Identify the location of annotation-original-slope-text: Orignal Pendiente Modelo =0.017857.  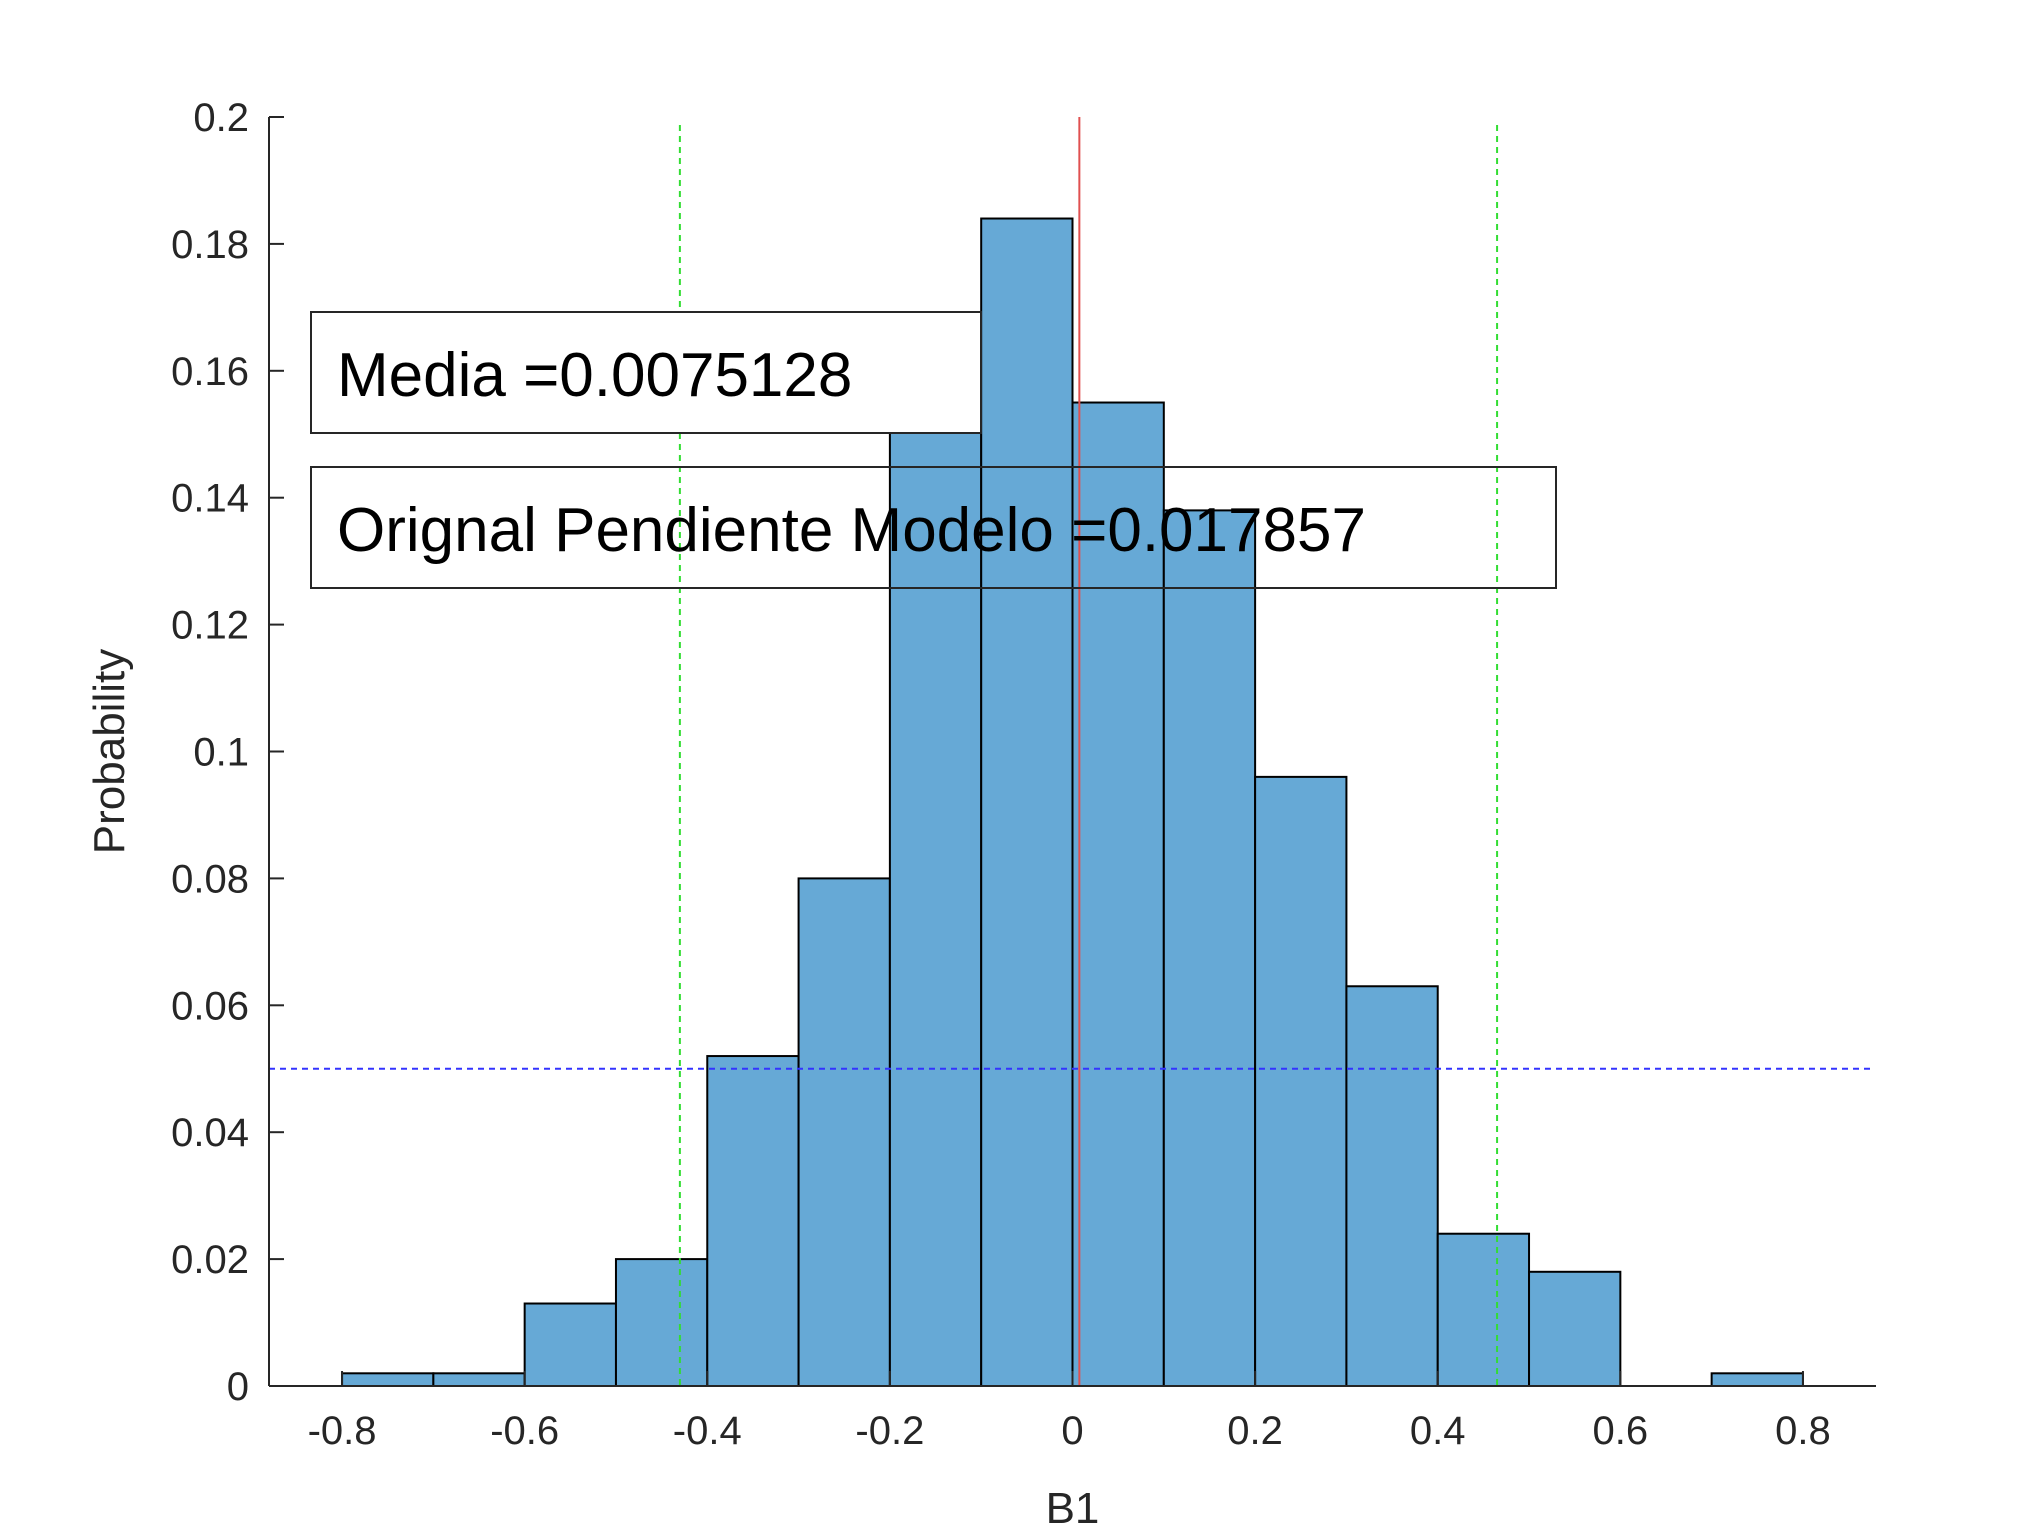
(851, 530).